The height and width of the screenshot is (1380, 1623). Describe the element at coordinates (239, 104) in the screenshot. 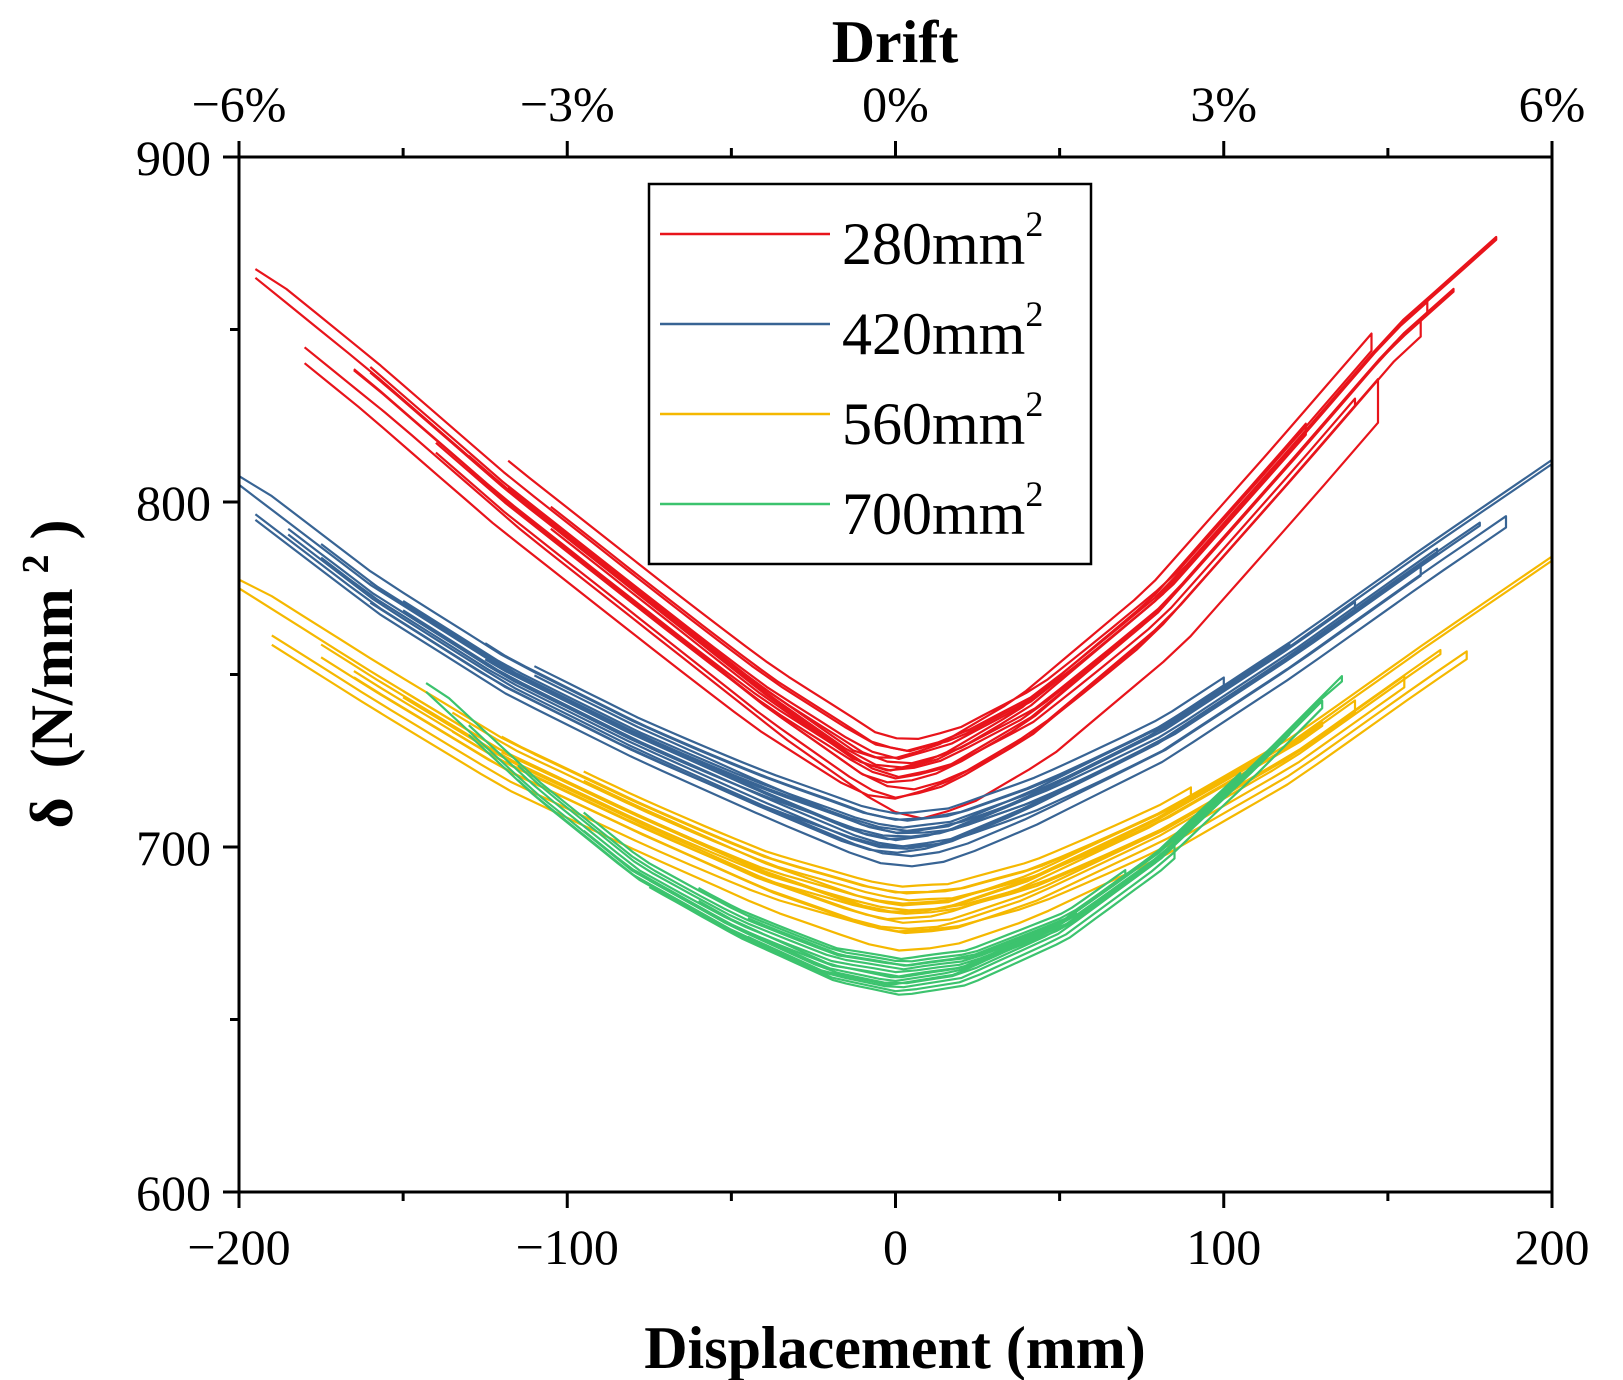

I see `top-tick-label-0: −6%` at that location.